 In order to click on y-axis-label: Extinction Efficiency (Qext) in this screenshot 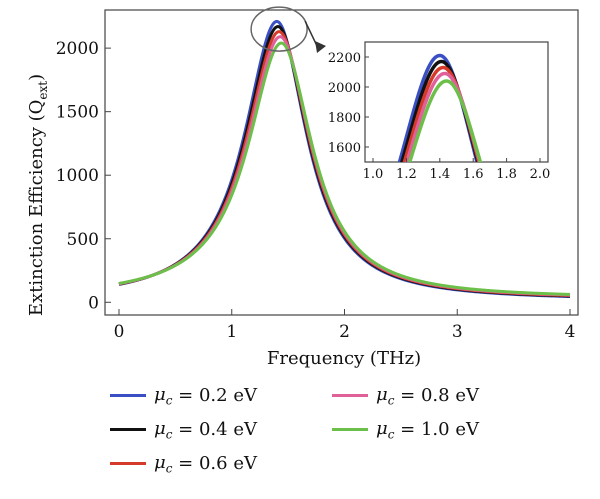, I will do `click(38, 195)`.